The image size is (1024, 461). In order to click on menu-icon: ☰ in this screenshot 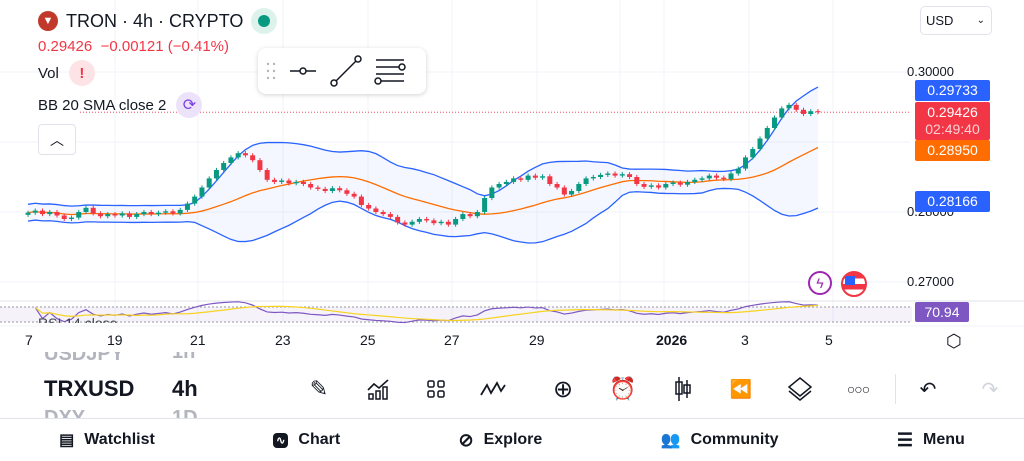, I will do `click(905, 439)`.